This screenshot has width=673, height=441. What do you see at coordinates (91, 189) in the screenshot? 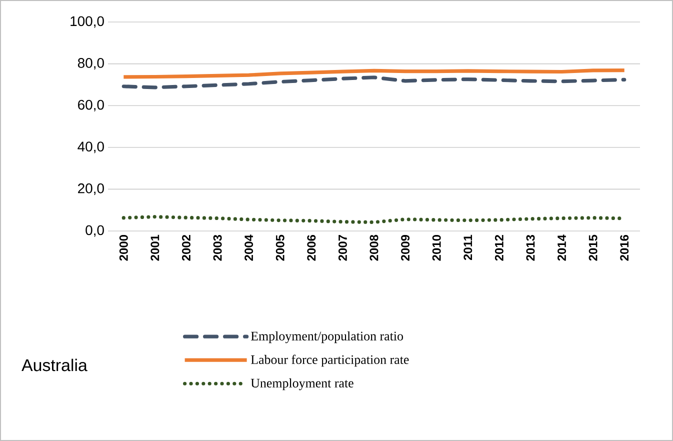
I see `y-tick-label: 20,0` at bounding box center [91, 189].